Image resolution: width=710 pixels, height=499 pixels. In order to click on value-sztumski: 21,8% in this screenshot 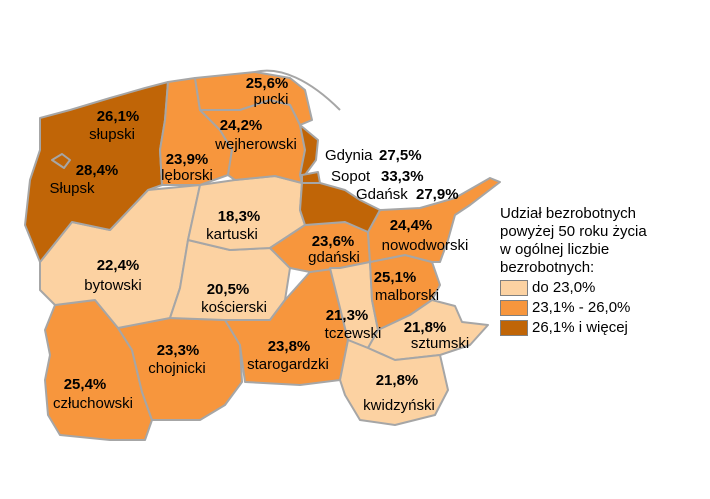, I will do `click(425, 327)`.